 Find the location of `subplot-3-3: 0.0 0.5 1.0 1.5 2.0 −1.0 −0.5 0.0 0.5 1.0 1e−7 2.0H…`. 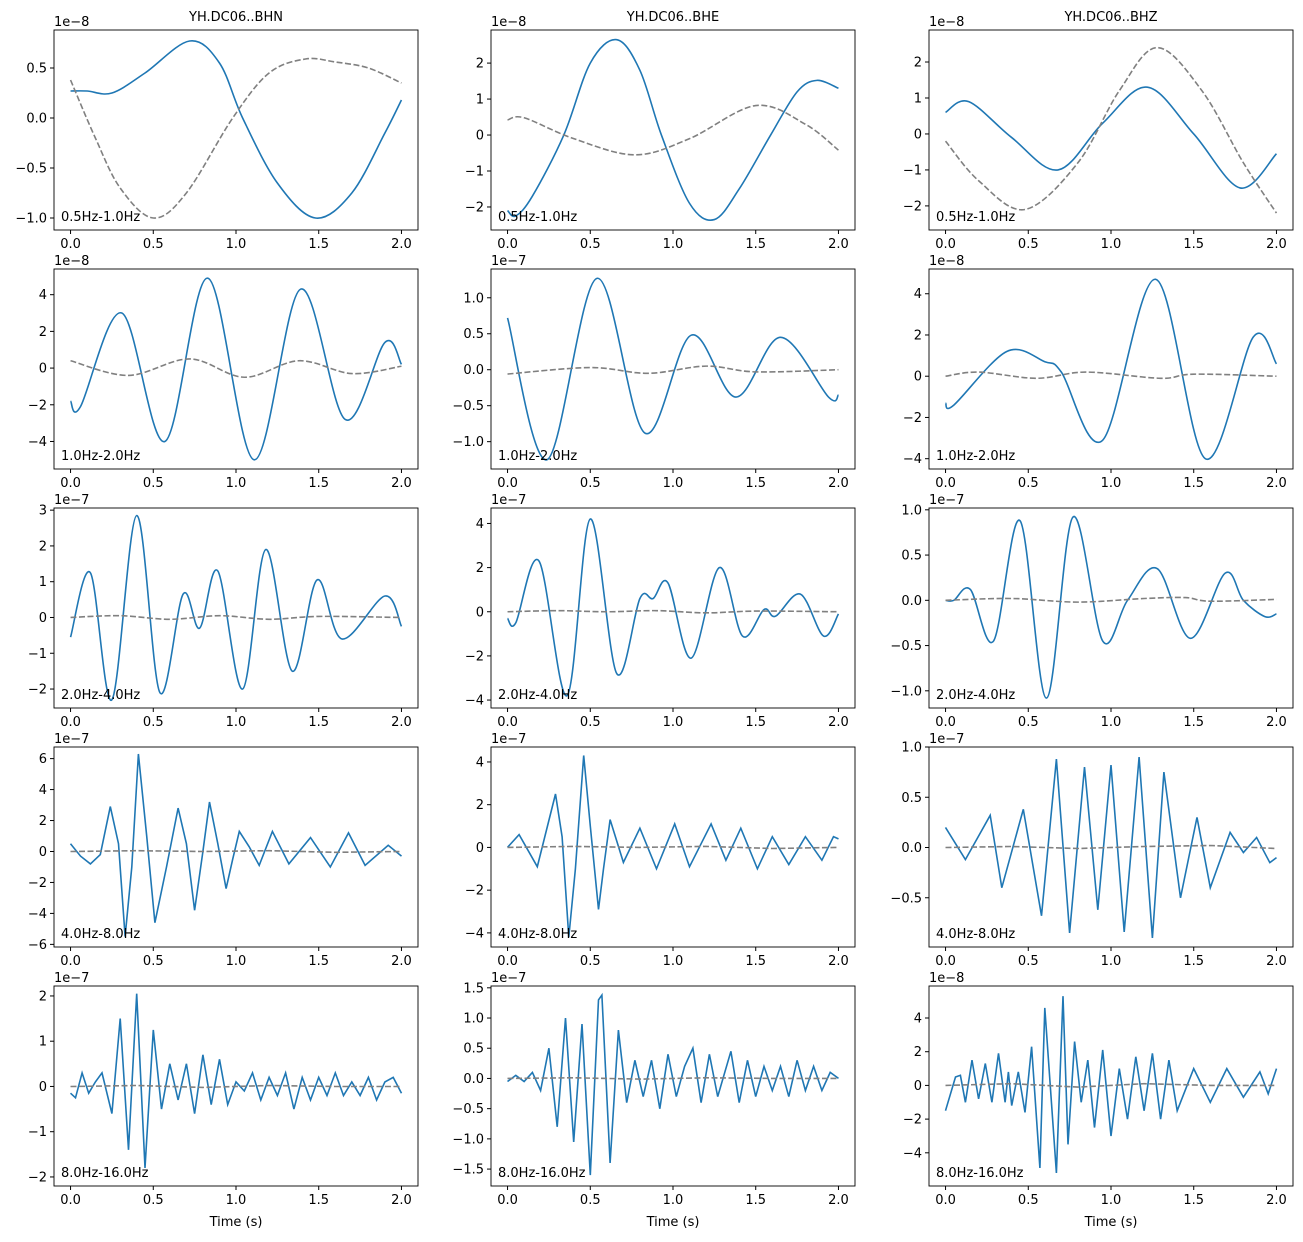

subplot-3-3: 0.0 0.5 1.0 1.5 2.0 −1.0 −0.5 0.0 0.5 1.0 1e−7 2.0H… is located at coordinates (1092, 611).